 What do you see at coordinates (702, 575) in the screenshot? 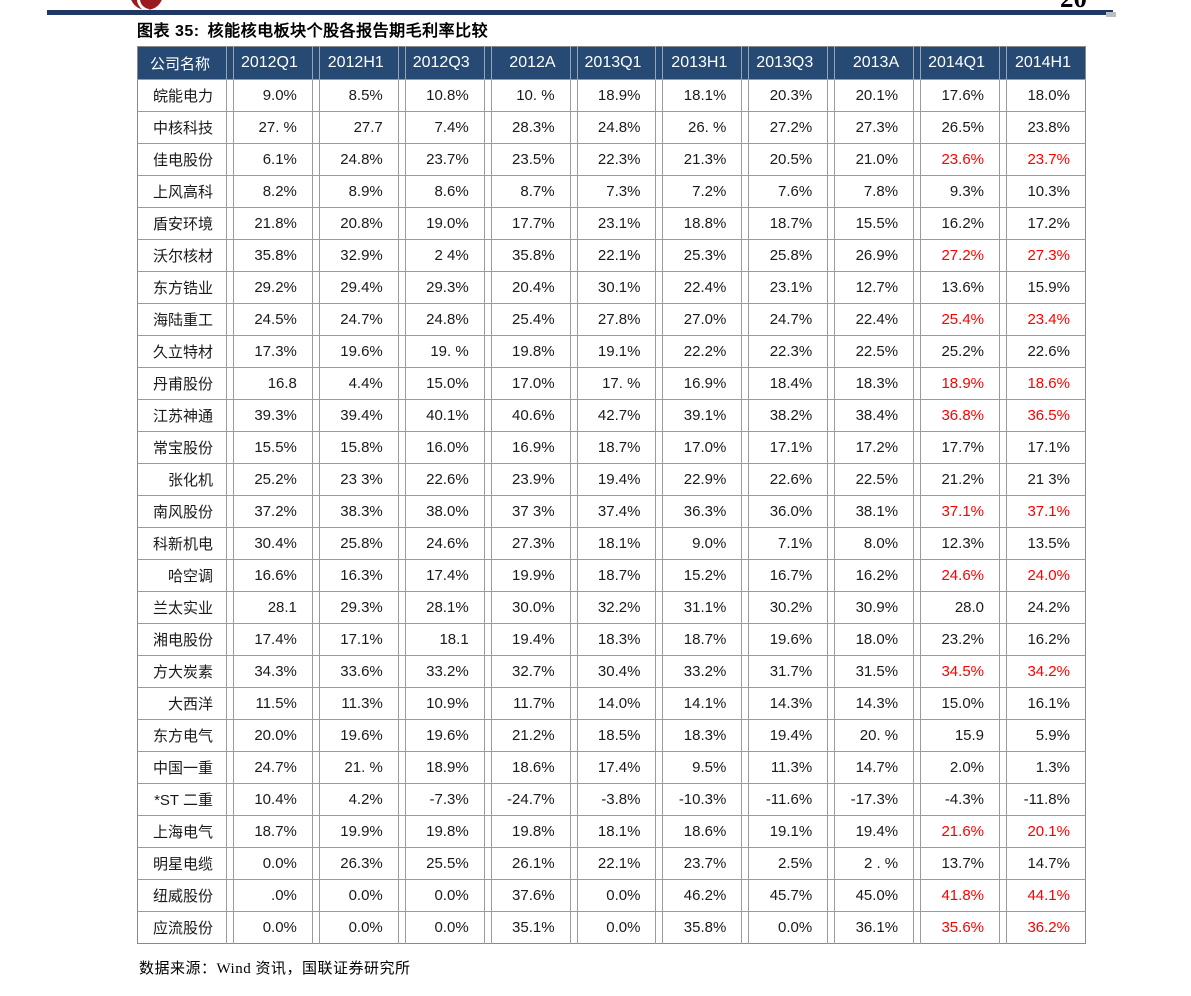
I see `value-cell: 15.2%` at bounding box center [702, 575].